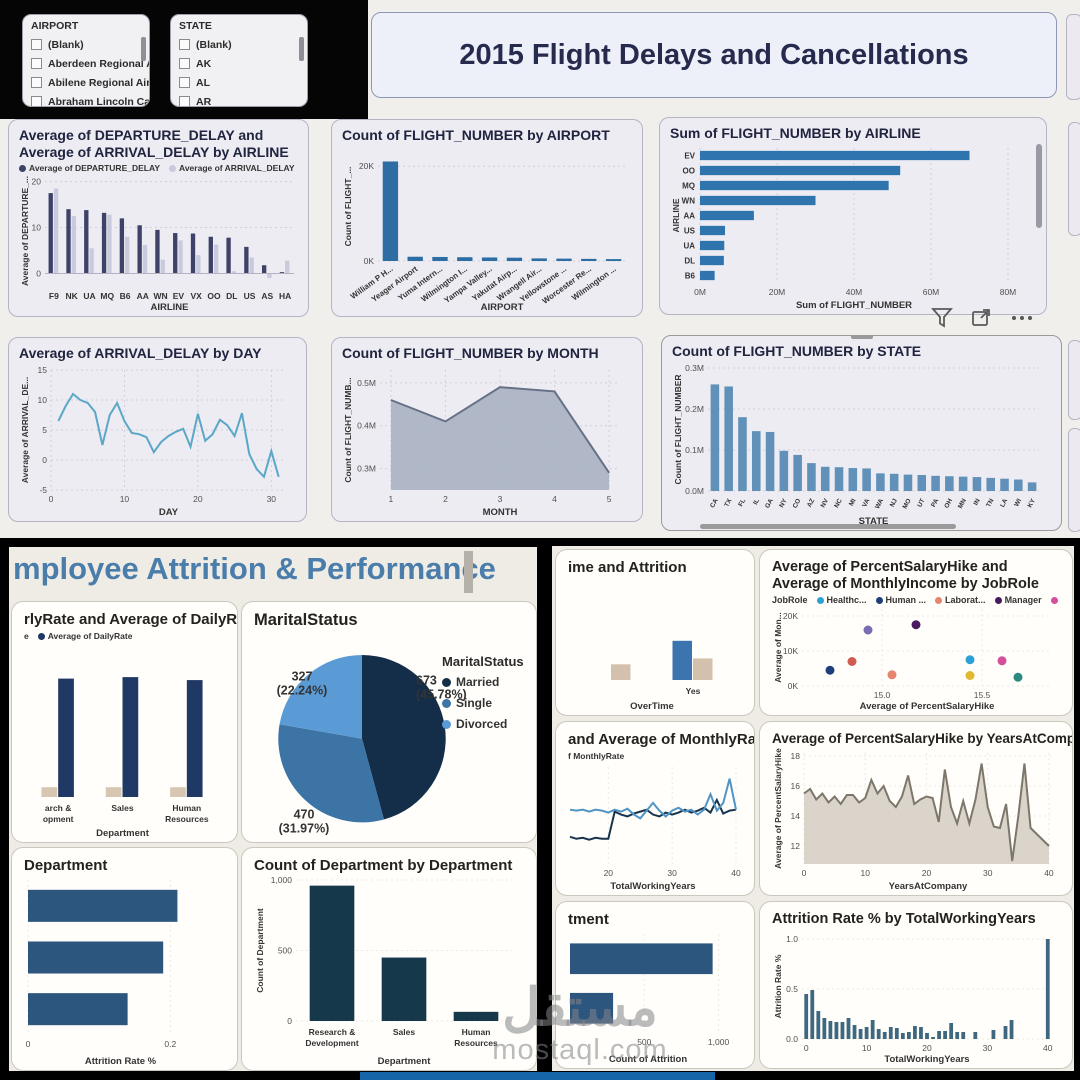 The height and width of the screenshot is (1080, 1080). I want to click on svg-text: AIRLINE, so click(170, 307).